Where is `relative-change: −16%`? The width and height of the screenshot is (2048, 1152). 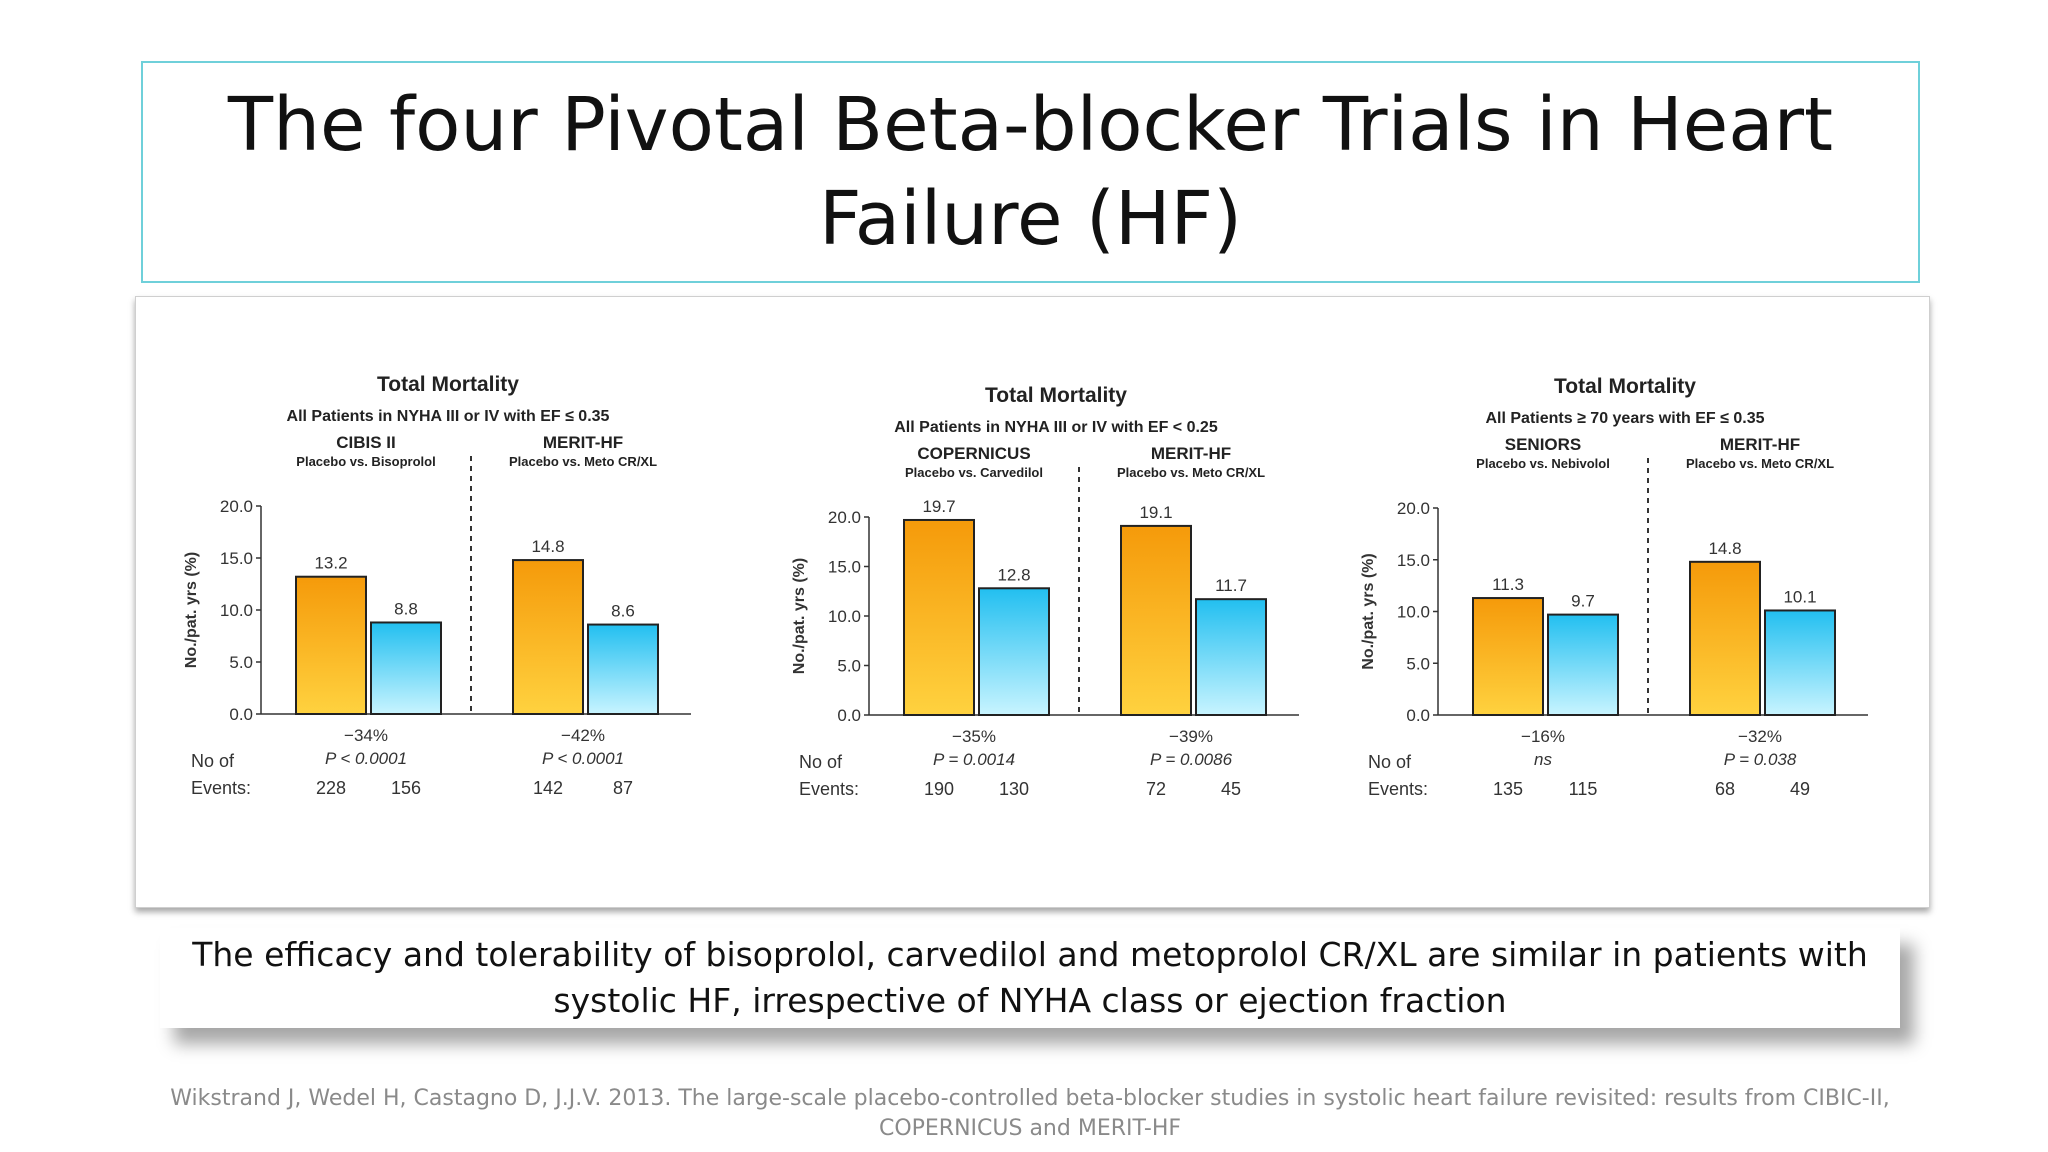 relative-change: −16% is located at coordinates (1543, 736).